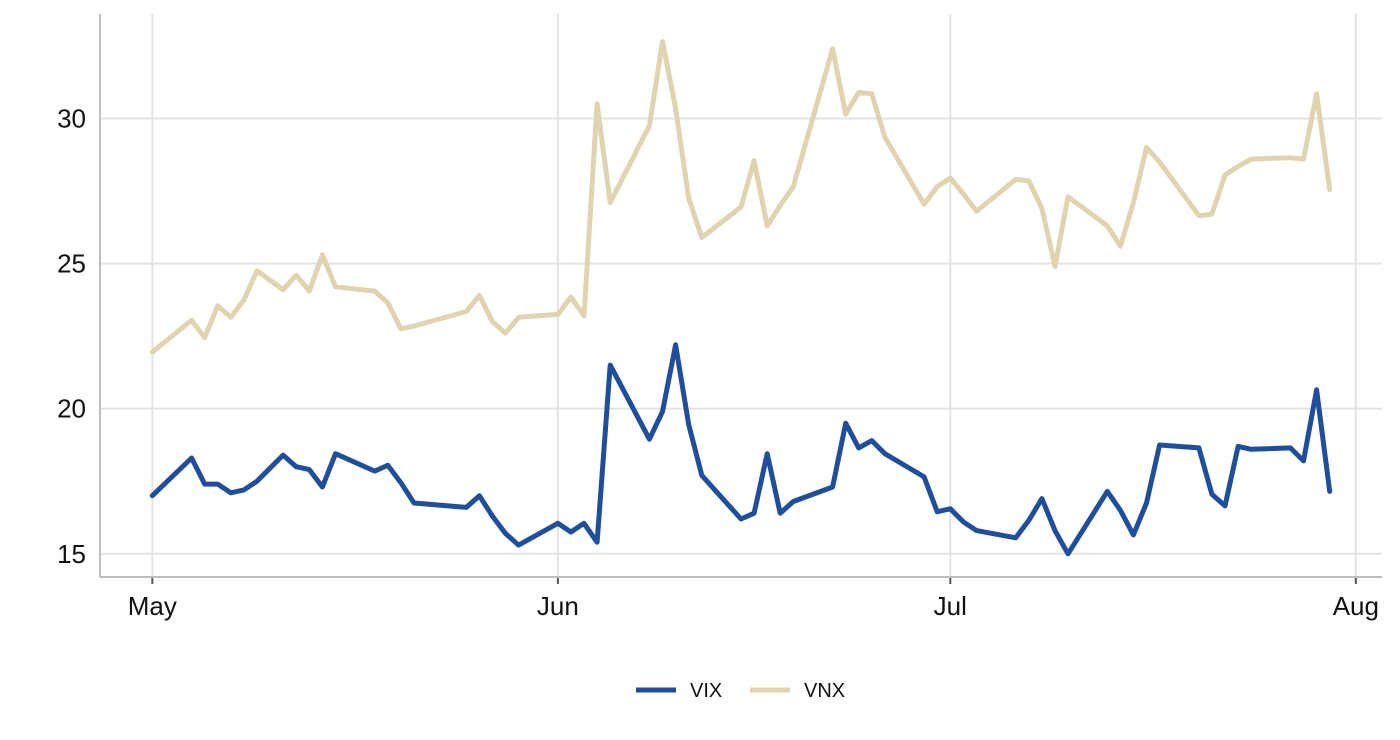 The width and height of the screenshot is (1400, 740). What do you see at coordinates (71, 409) in the screenshot?
I see `y-tick-label: 20` at bounding box center [71, 409].